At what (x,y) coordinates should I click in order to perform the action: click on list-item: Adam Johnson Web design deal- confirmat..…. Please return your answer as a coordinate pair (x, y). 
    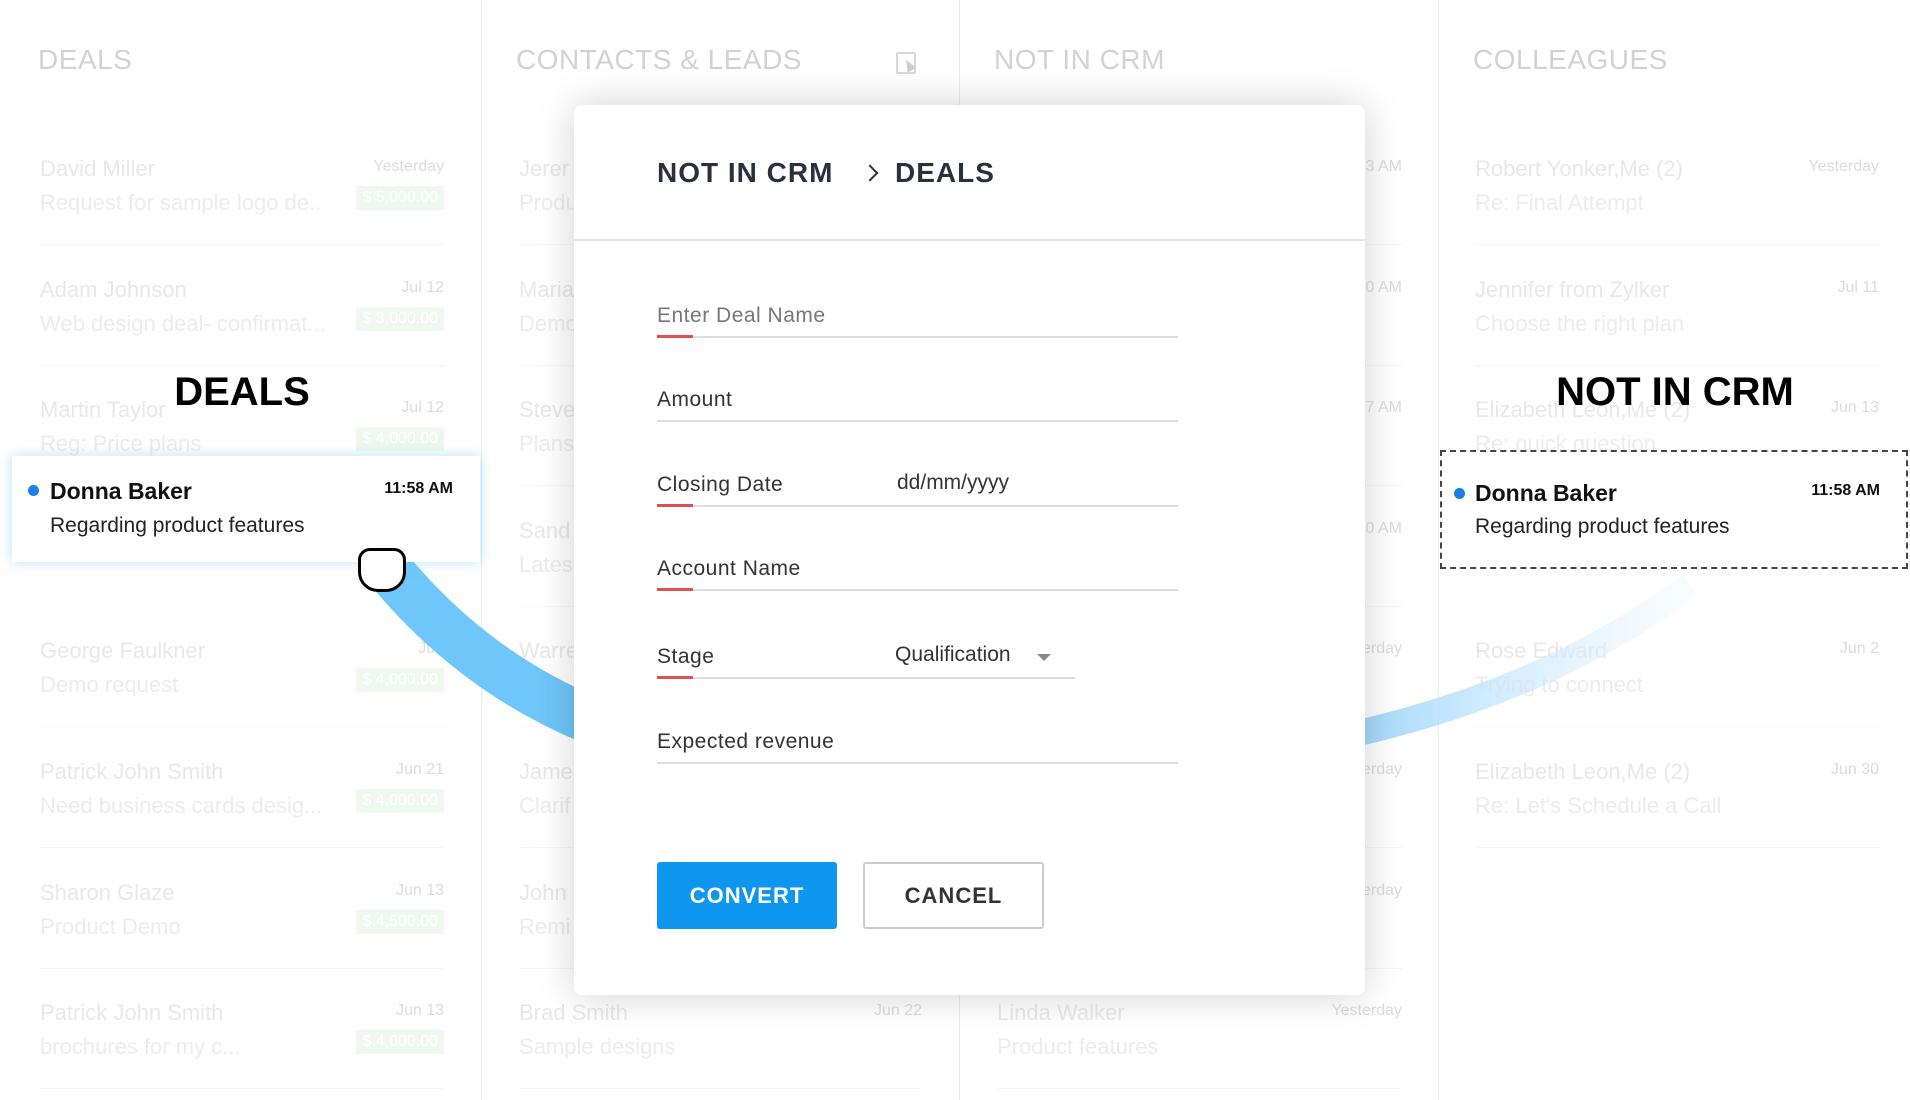
    Looking at the image, I should click on (242, 327).